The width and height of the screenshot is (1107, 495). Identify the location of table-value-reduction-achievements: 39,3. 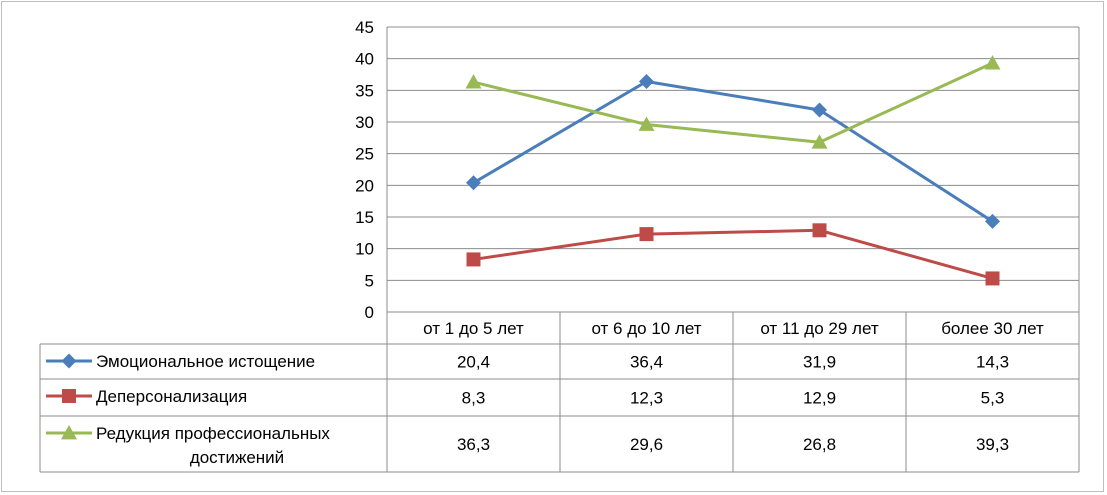
(992, 444).